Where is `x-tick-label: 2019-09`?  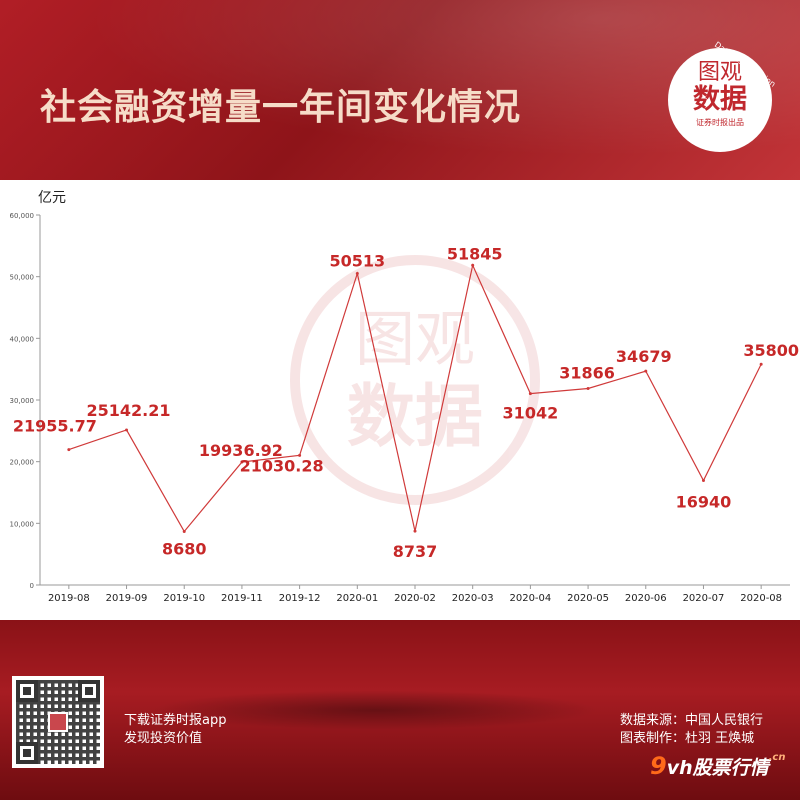 x-tick-label: 2019-09 is located at coordinates (127, 598).